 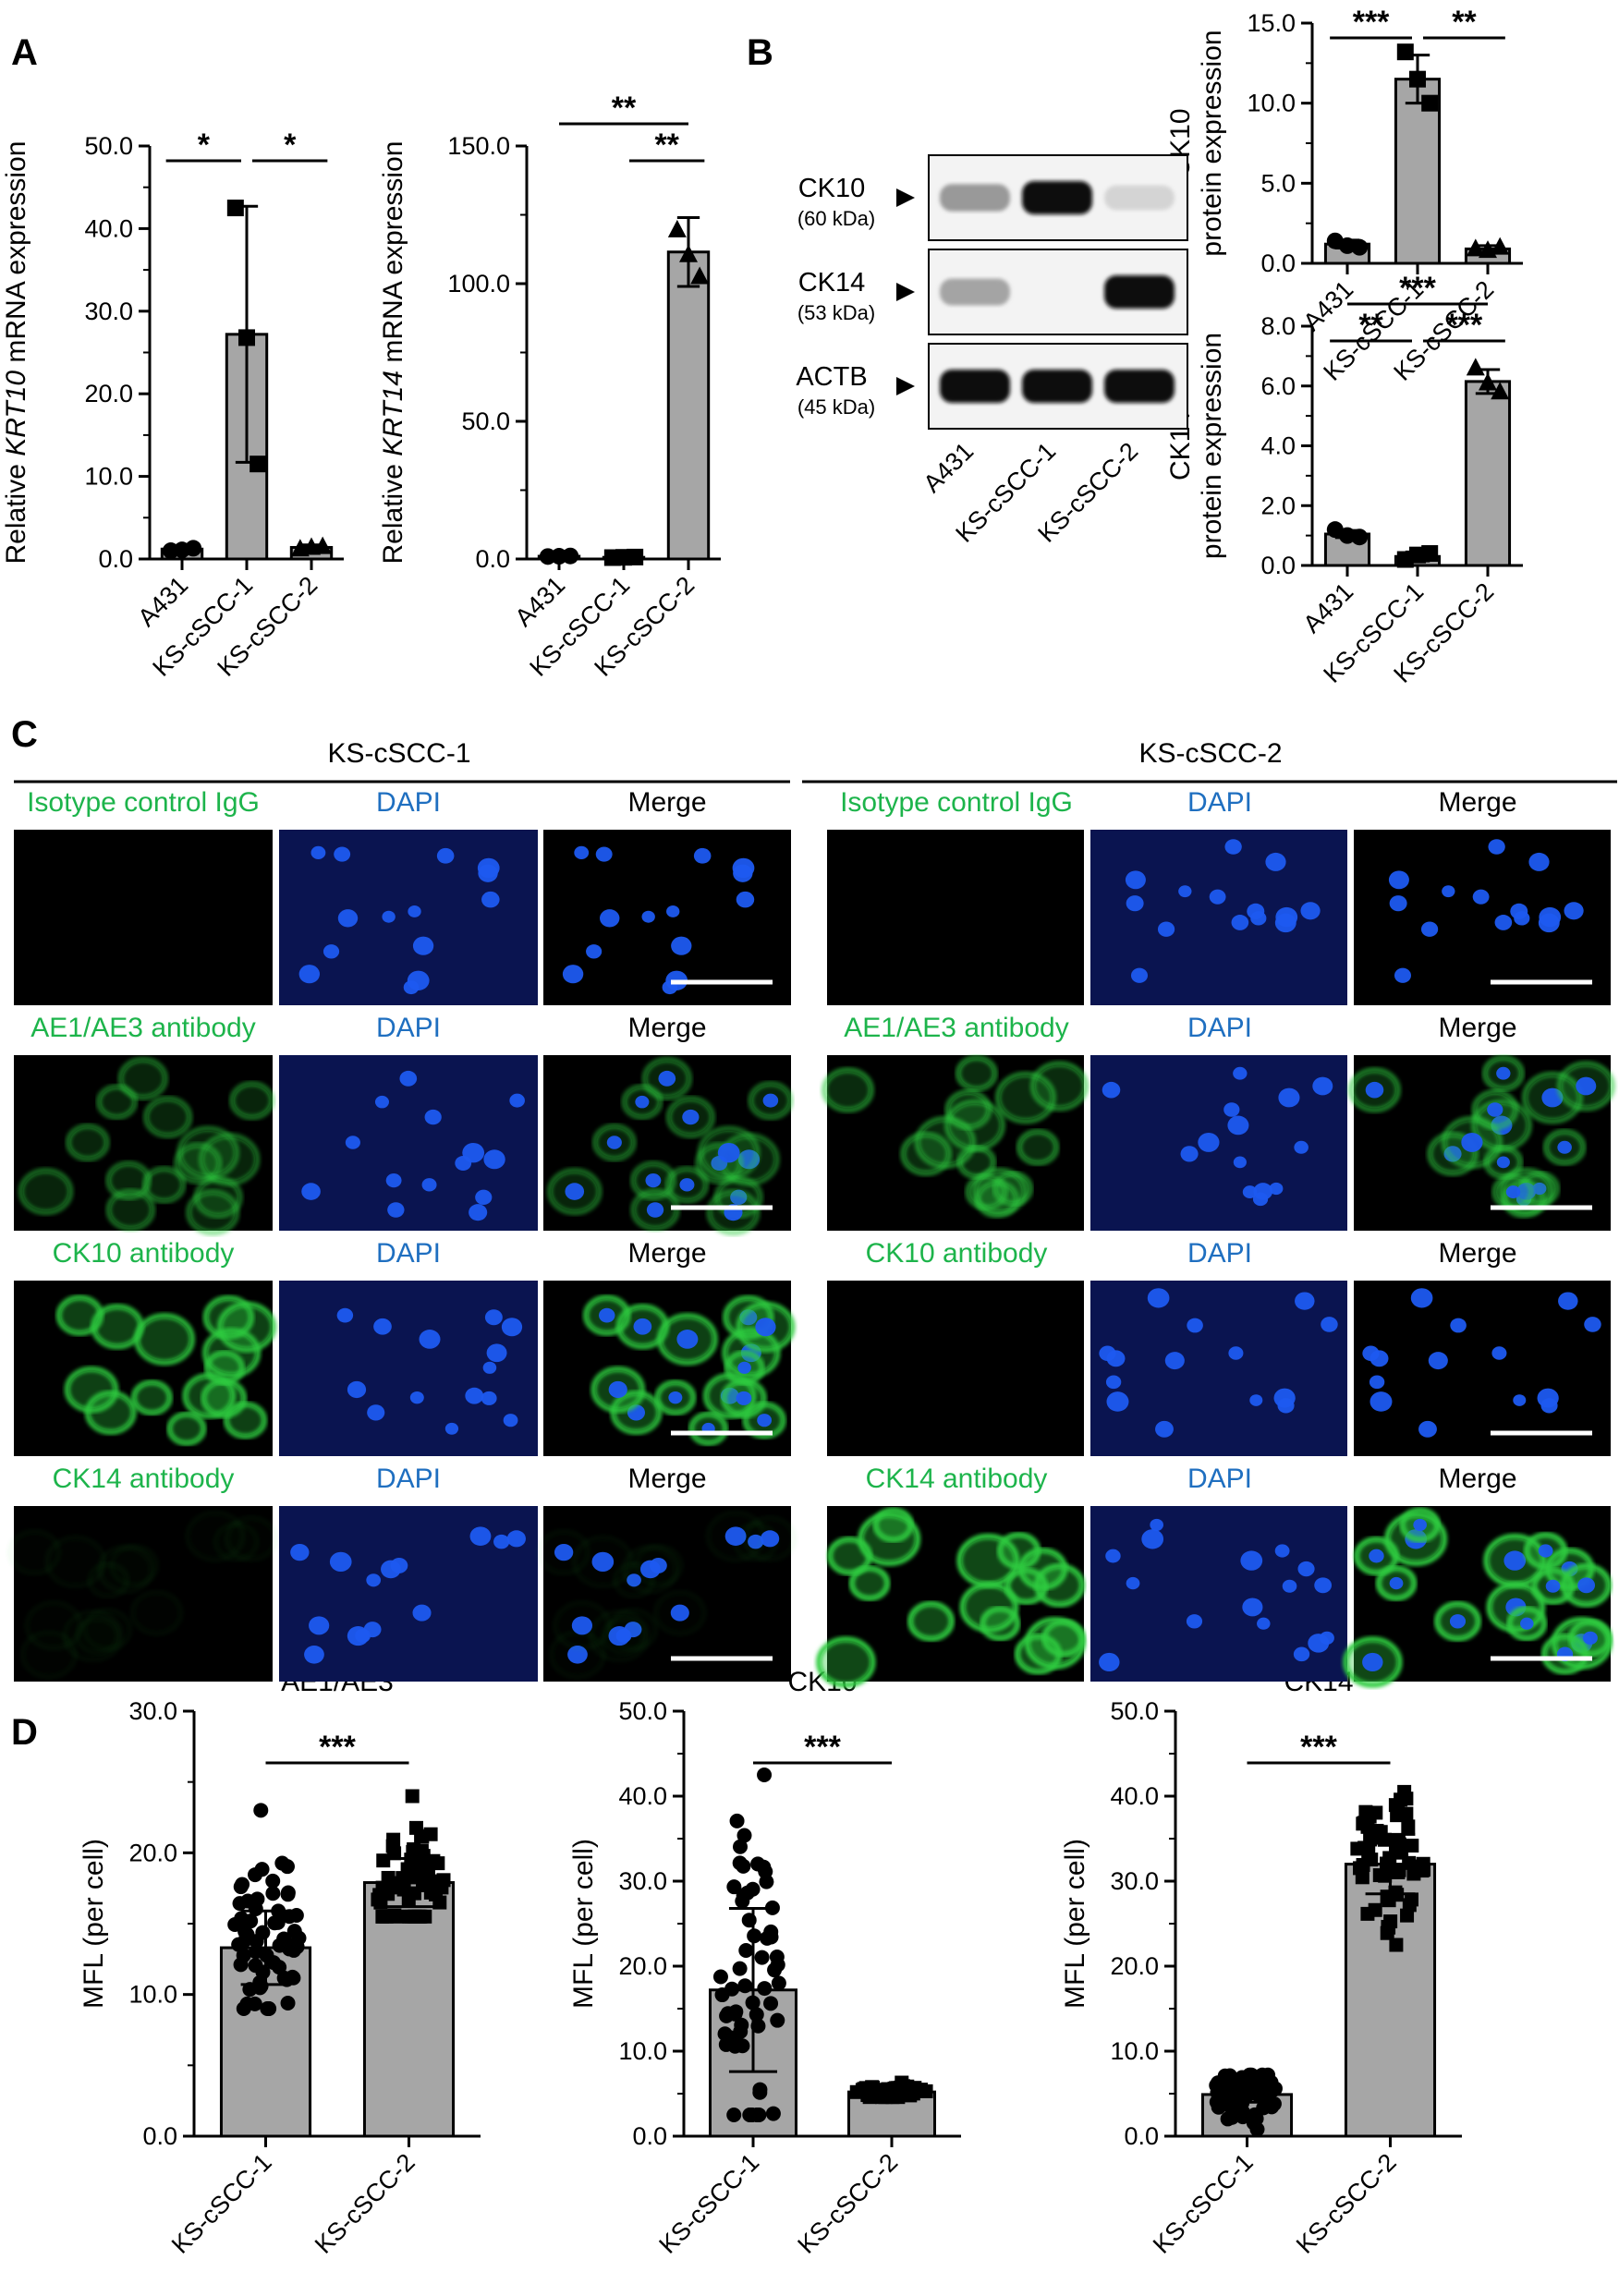 What do you see at coordinates (16, 353) in the screenshot?
I see `y-axis-label: Relative KRT10 mRNA expression` at bounding box center [16, 353].